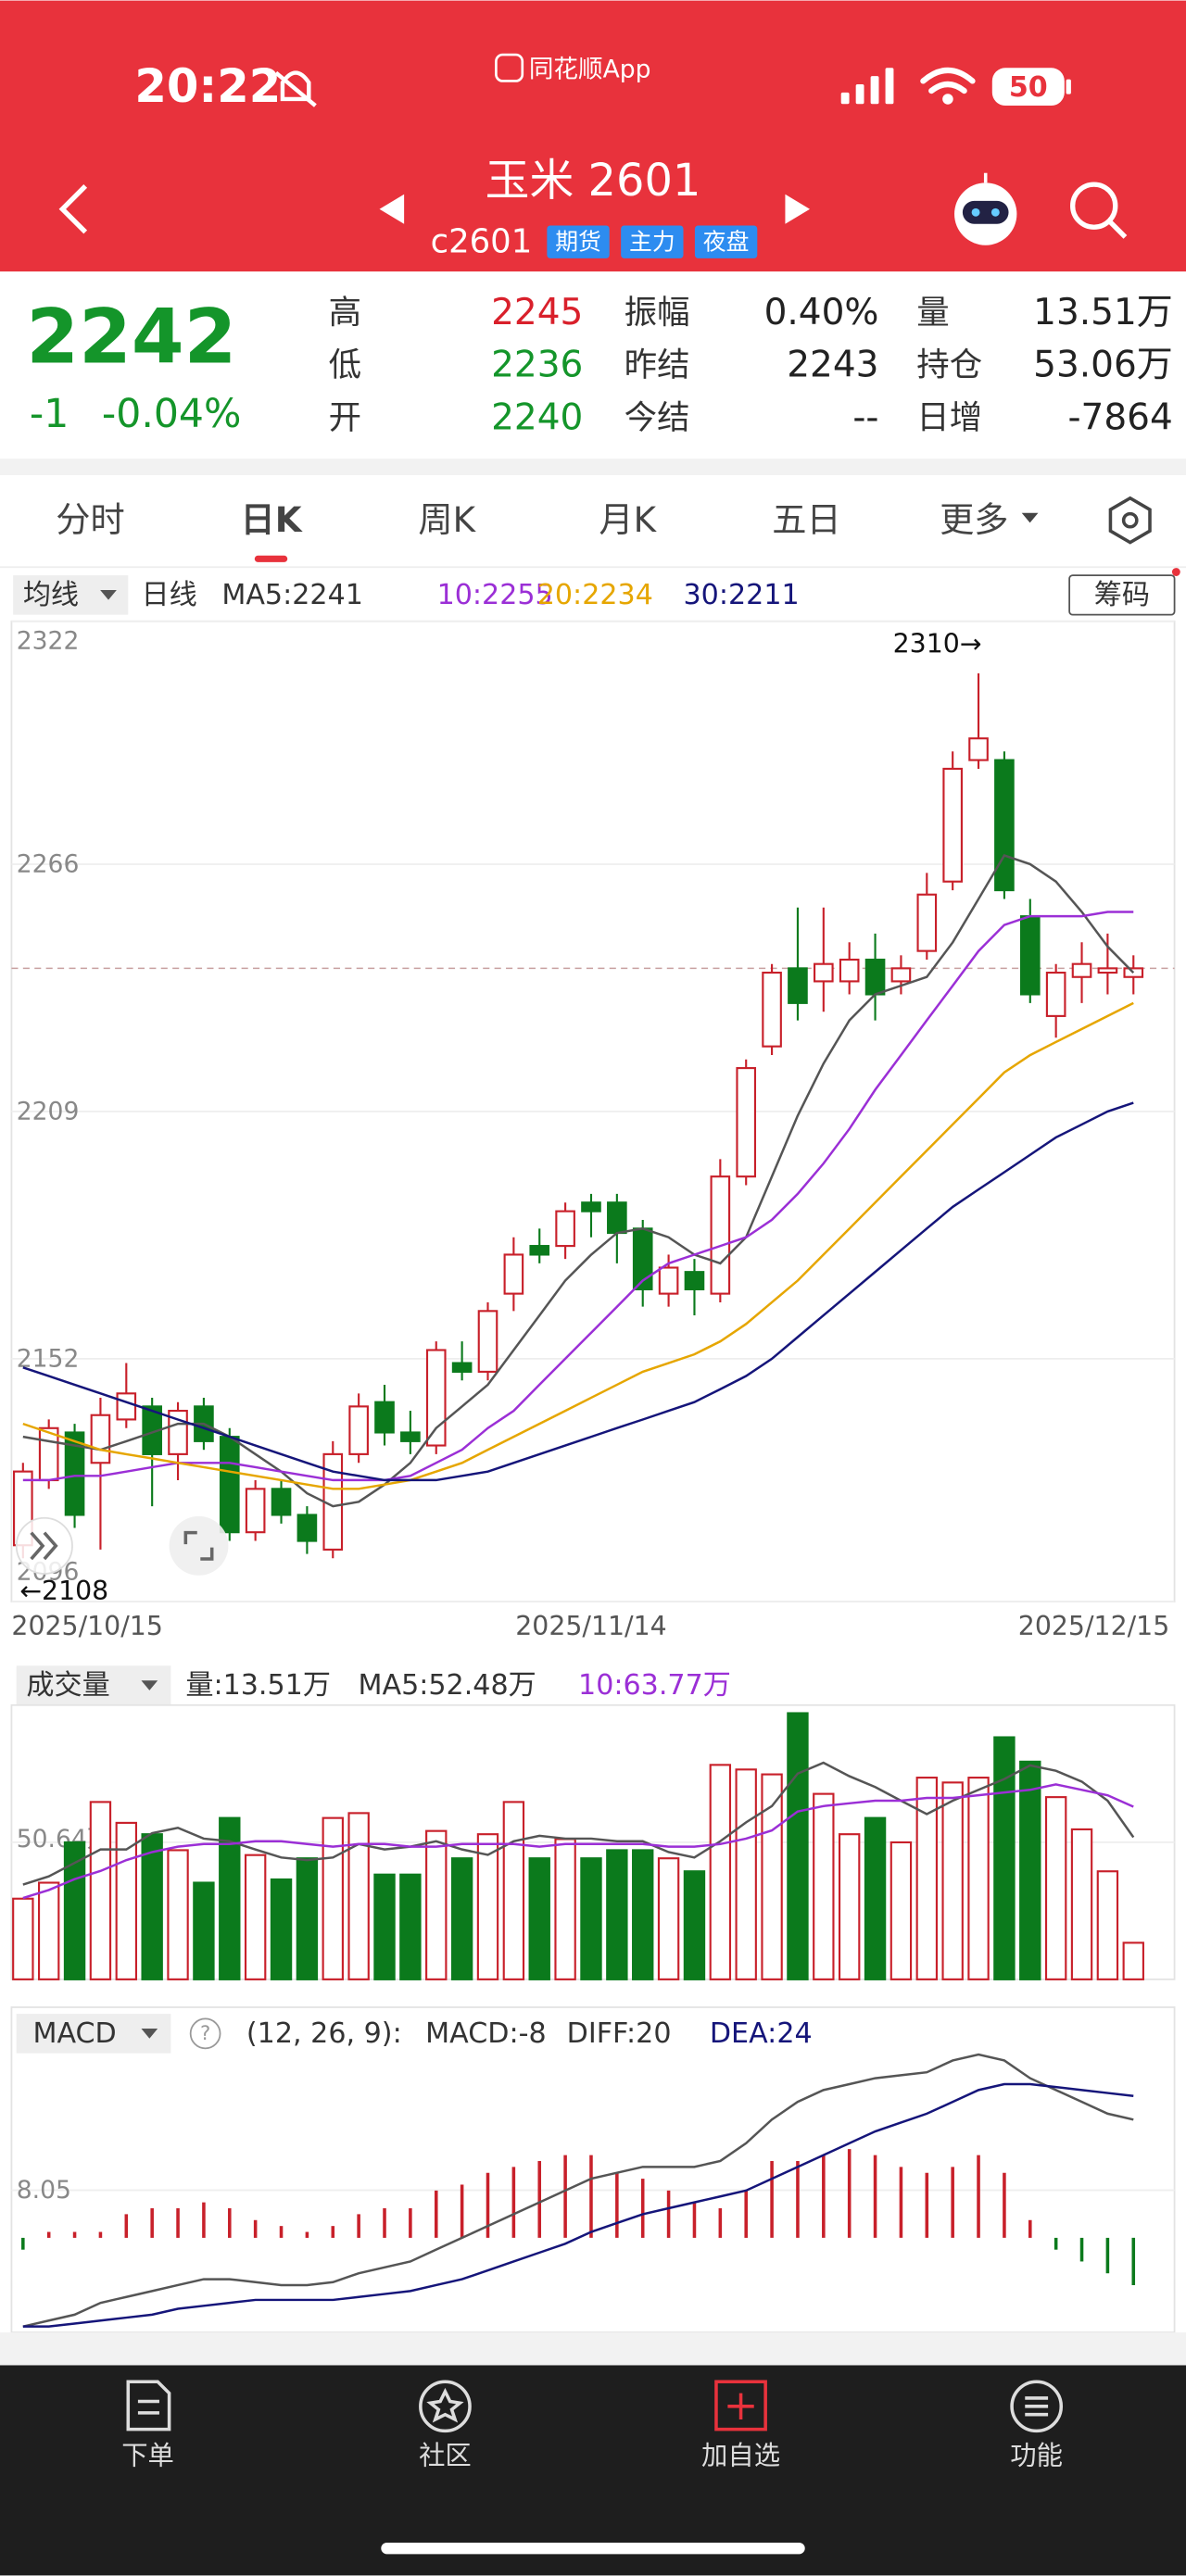 The height and width of the screenshot is (2576, 1186). What do you see at coordinates (657, 313) in the screenshot?
I see `field-label: 振幅` at bounding box center [657, 313].